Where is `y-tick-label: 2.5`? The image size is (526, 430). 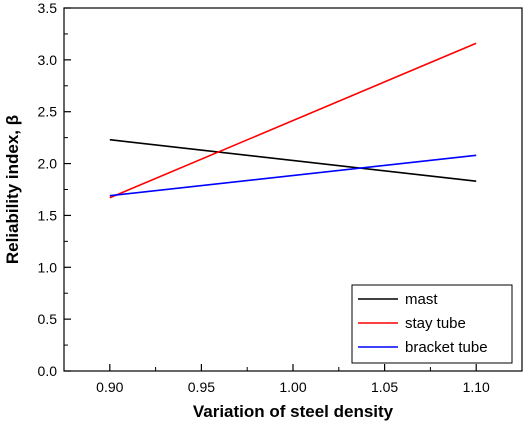
y-tick-label: 2.5 is located at coordinates (48, 112).